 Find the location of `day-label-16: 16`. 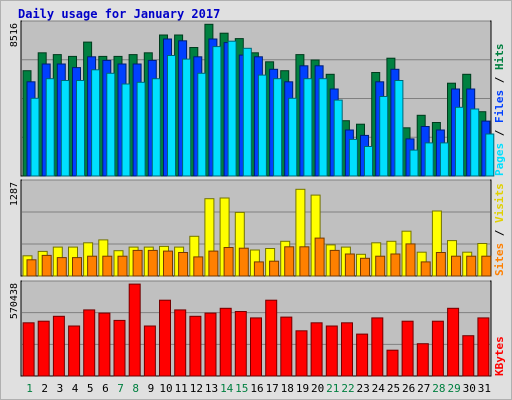

day-label-16: 16 is located at coordinates (256, 388).